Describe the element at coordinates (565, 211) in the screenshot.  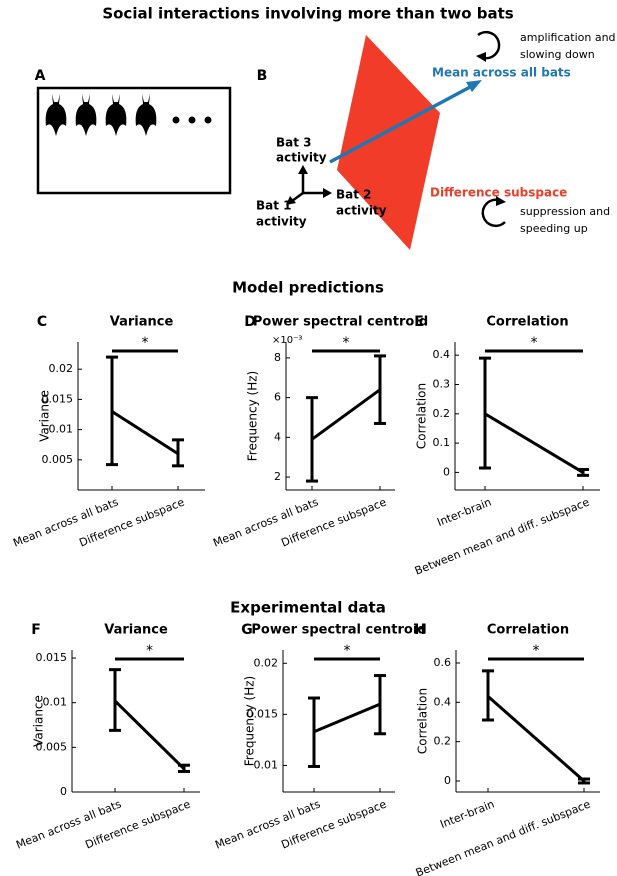
I see `effect-text: suppression and` at that location.